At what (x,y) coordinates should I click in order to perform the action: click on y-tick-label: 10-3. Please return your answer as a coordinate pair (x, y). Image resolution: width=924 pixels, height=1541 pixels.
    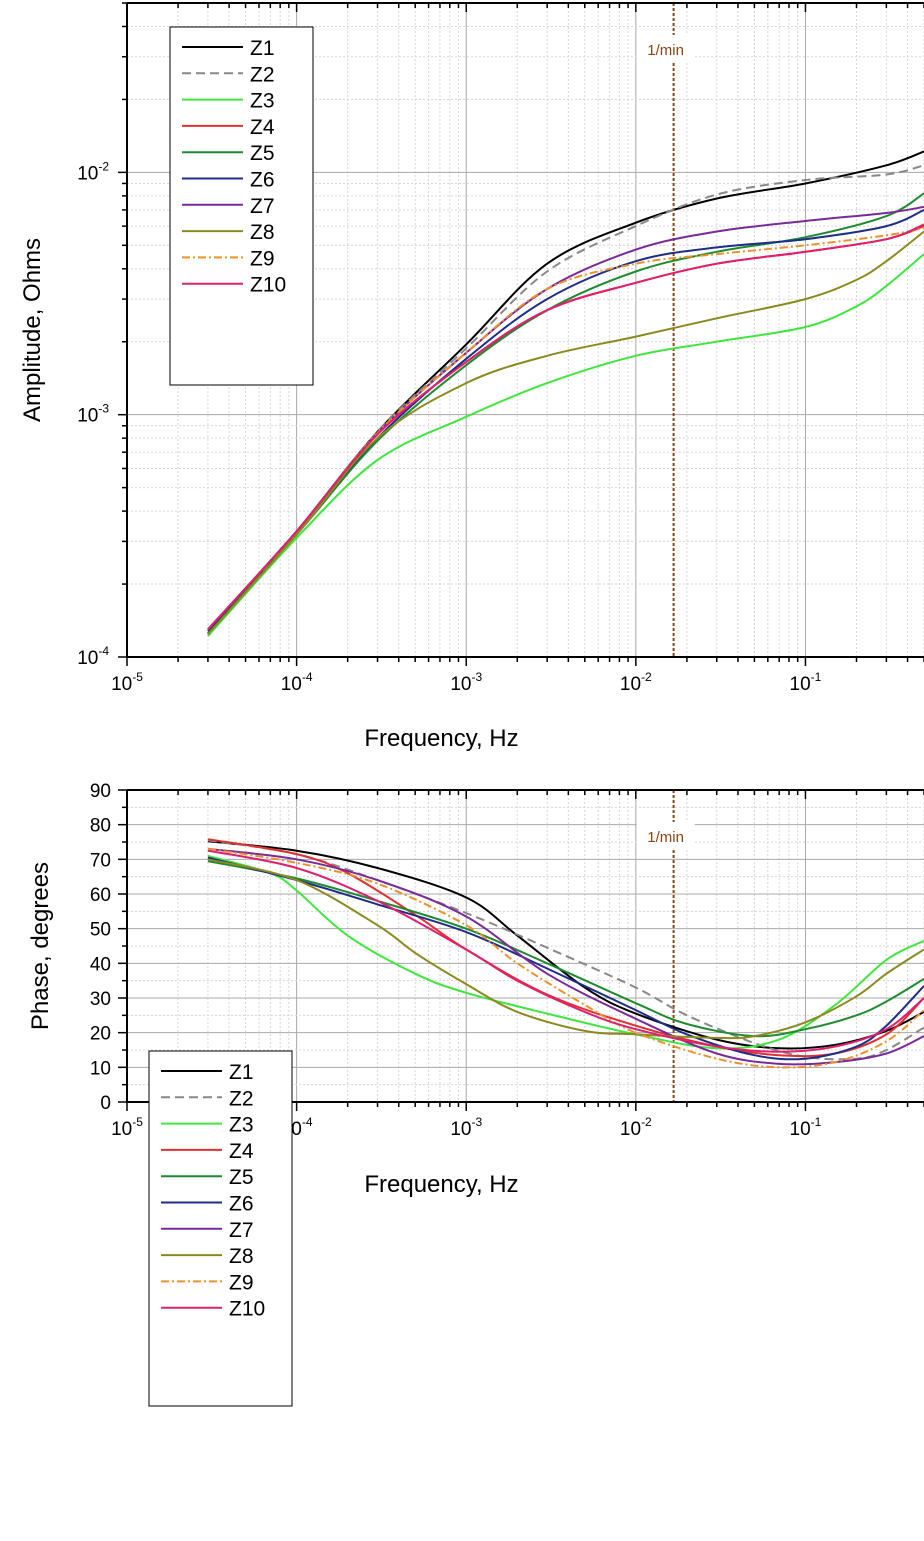
    Looking at the image, I should click on (93, 414).